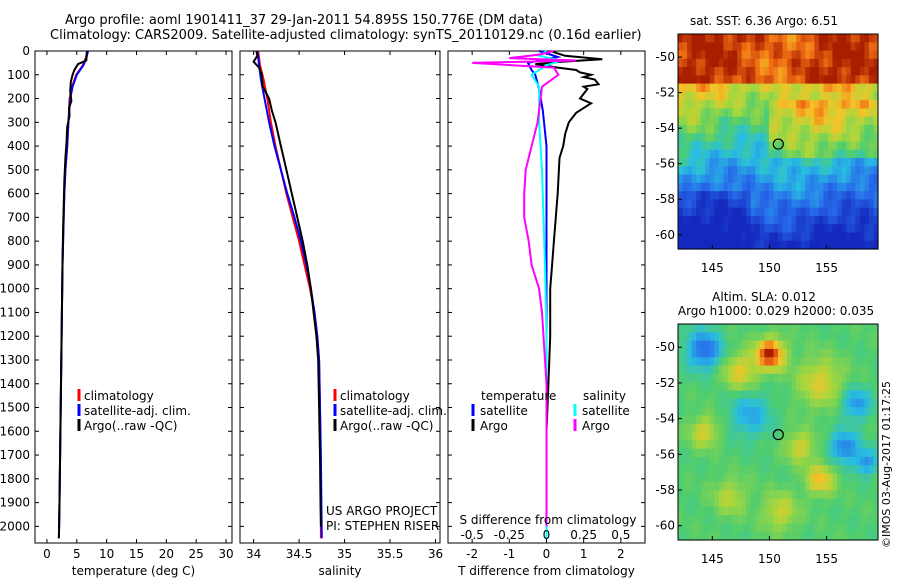 This screenshot has height=580, width=900. I want to click on depth-tick-label: 400, so click(18, 146).